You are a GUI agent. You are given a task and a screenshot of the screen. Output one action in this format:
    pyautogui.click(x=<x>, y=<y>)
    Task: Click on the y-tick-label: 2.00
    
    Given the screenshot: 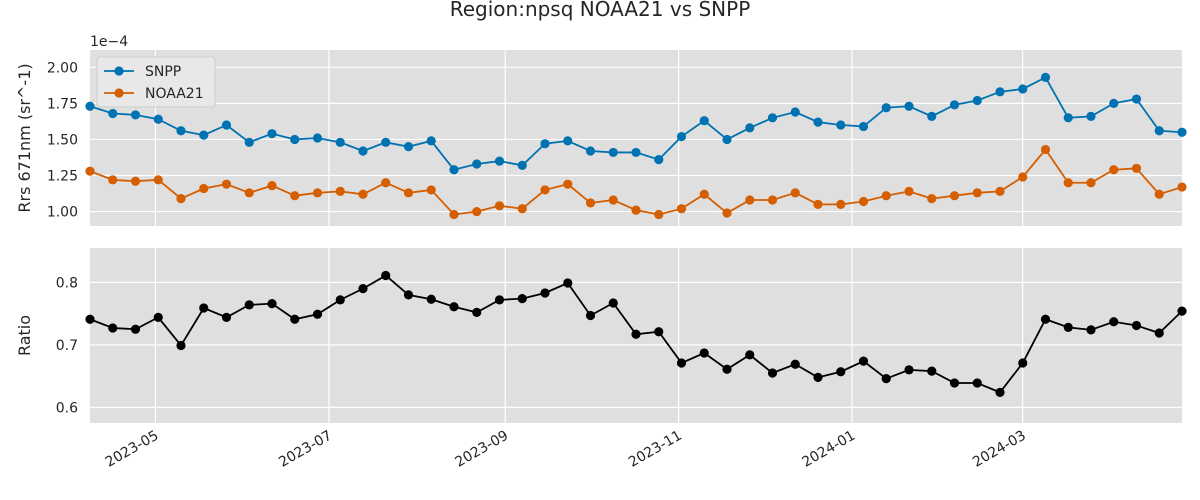 What is the action you would take?
    pyautogui.click(x=62, y=68)
    